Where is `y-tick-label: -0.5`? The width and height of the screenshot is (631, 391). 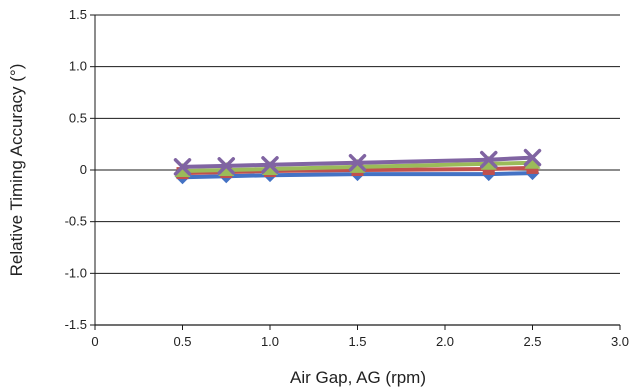
y-tick-label: -0.5 is located at coordinates (76, 221).